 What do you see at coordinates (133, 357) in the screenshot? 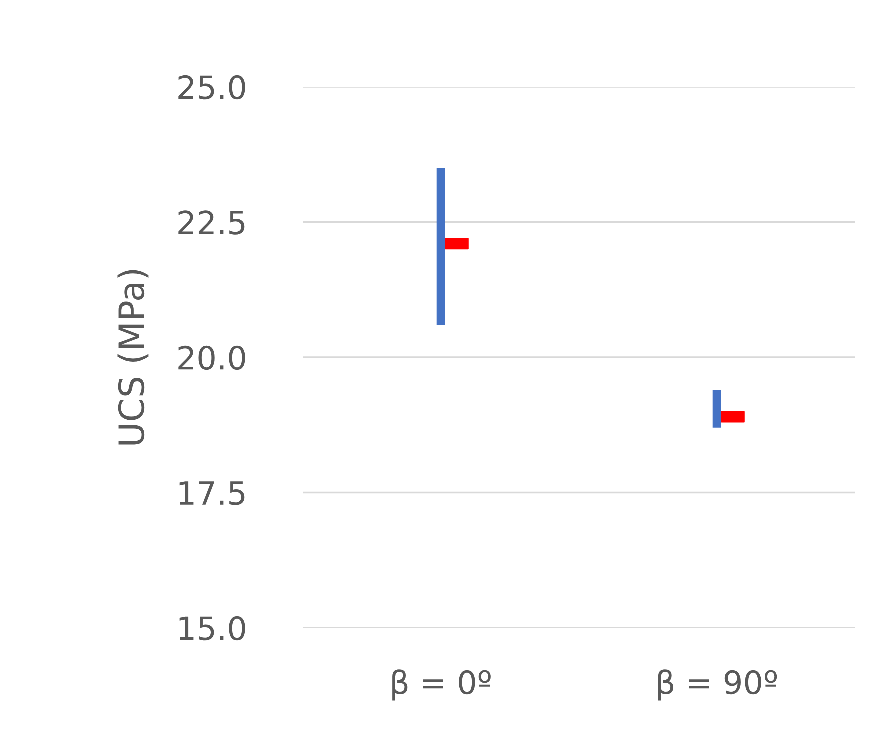
I see `y-axis-title: UCS (MPa)` at bounding box center [133, 357].